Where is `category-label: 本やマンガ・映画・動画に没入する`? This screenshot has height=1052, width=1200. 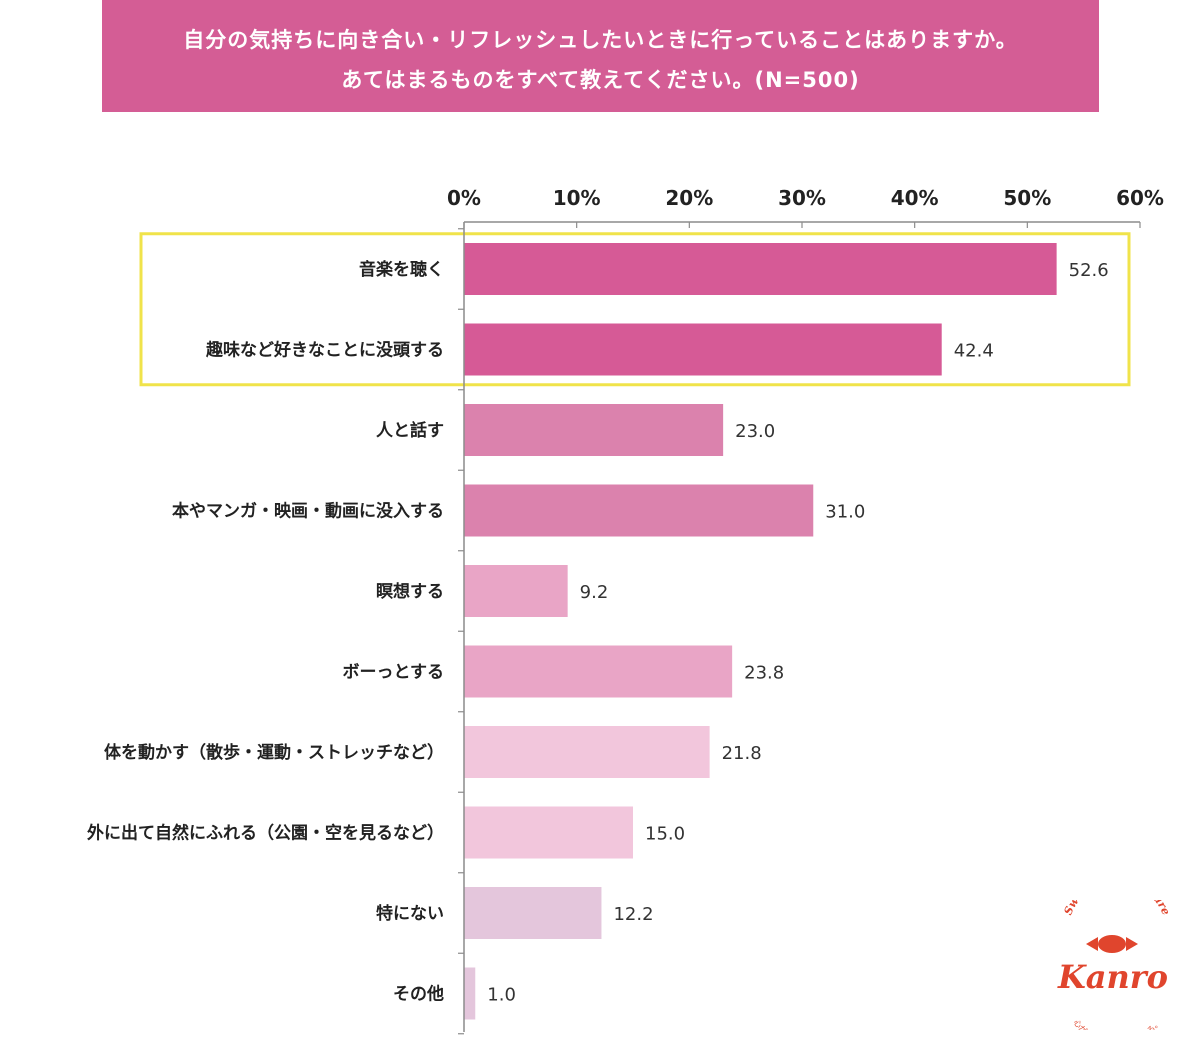
category-label: 本やマンガ・映画・動画に没入する is located at coordinates (308, 511).